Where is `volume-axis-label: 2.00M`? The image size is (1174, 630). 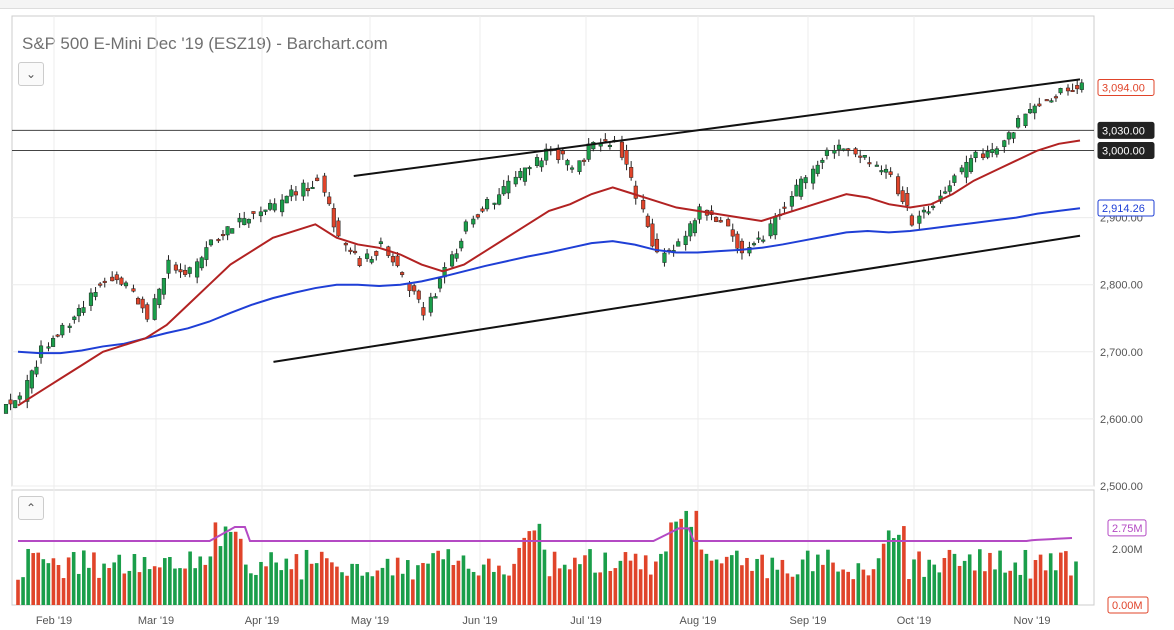
volume-axis-label: 2.00M is located at coordinates (1127, 550).